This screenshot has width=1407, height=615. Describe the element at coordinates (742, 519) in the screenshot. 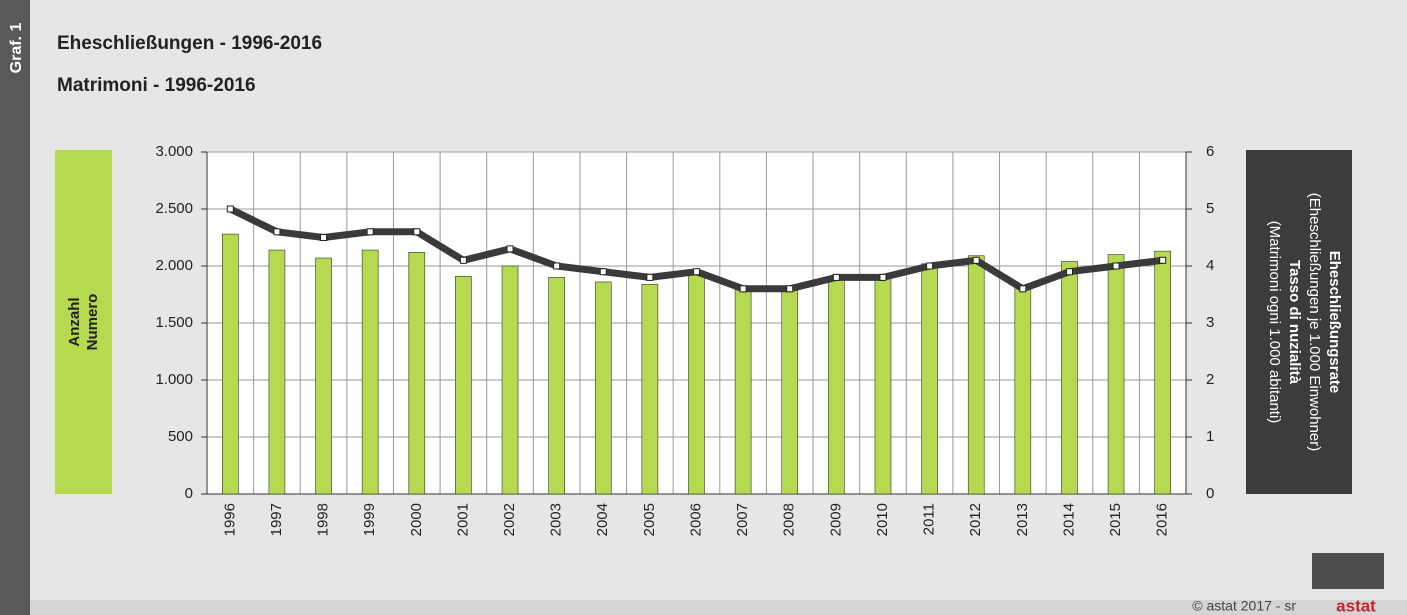

I see `x-tick-label: 2007` at that location.